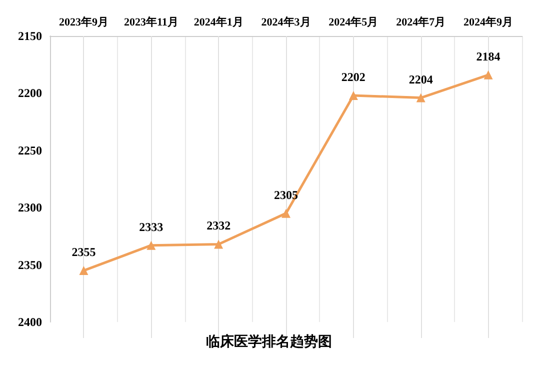 The height and width of the screenshot is (366, 538). Describe the element at coordinates (30, 265) in the screenshot. I see `y-tick-label: 2350` at that location.